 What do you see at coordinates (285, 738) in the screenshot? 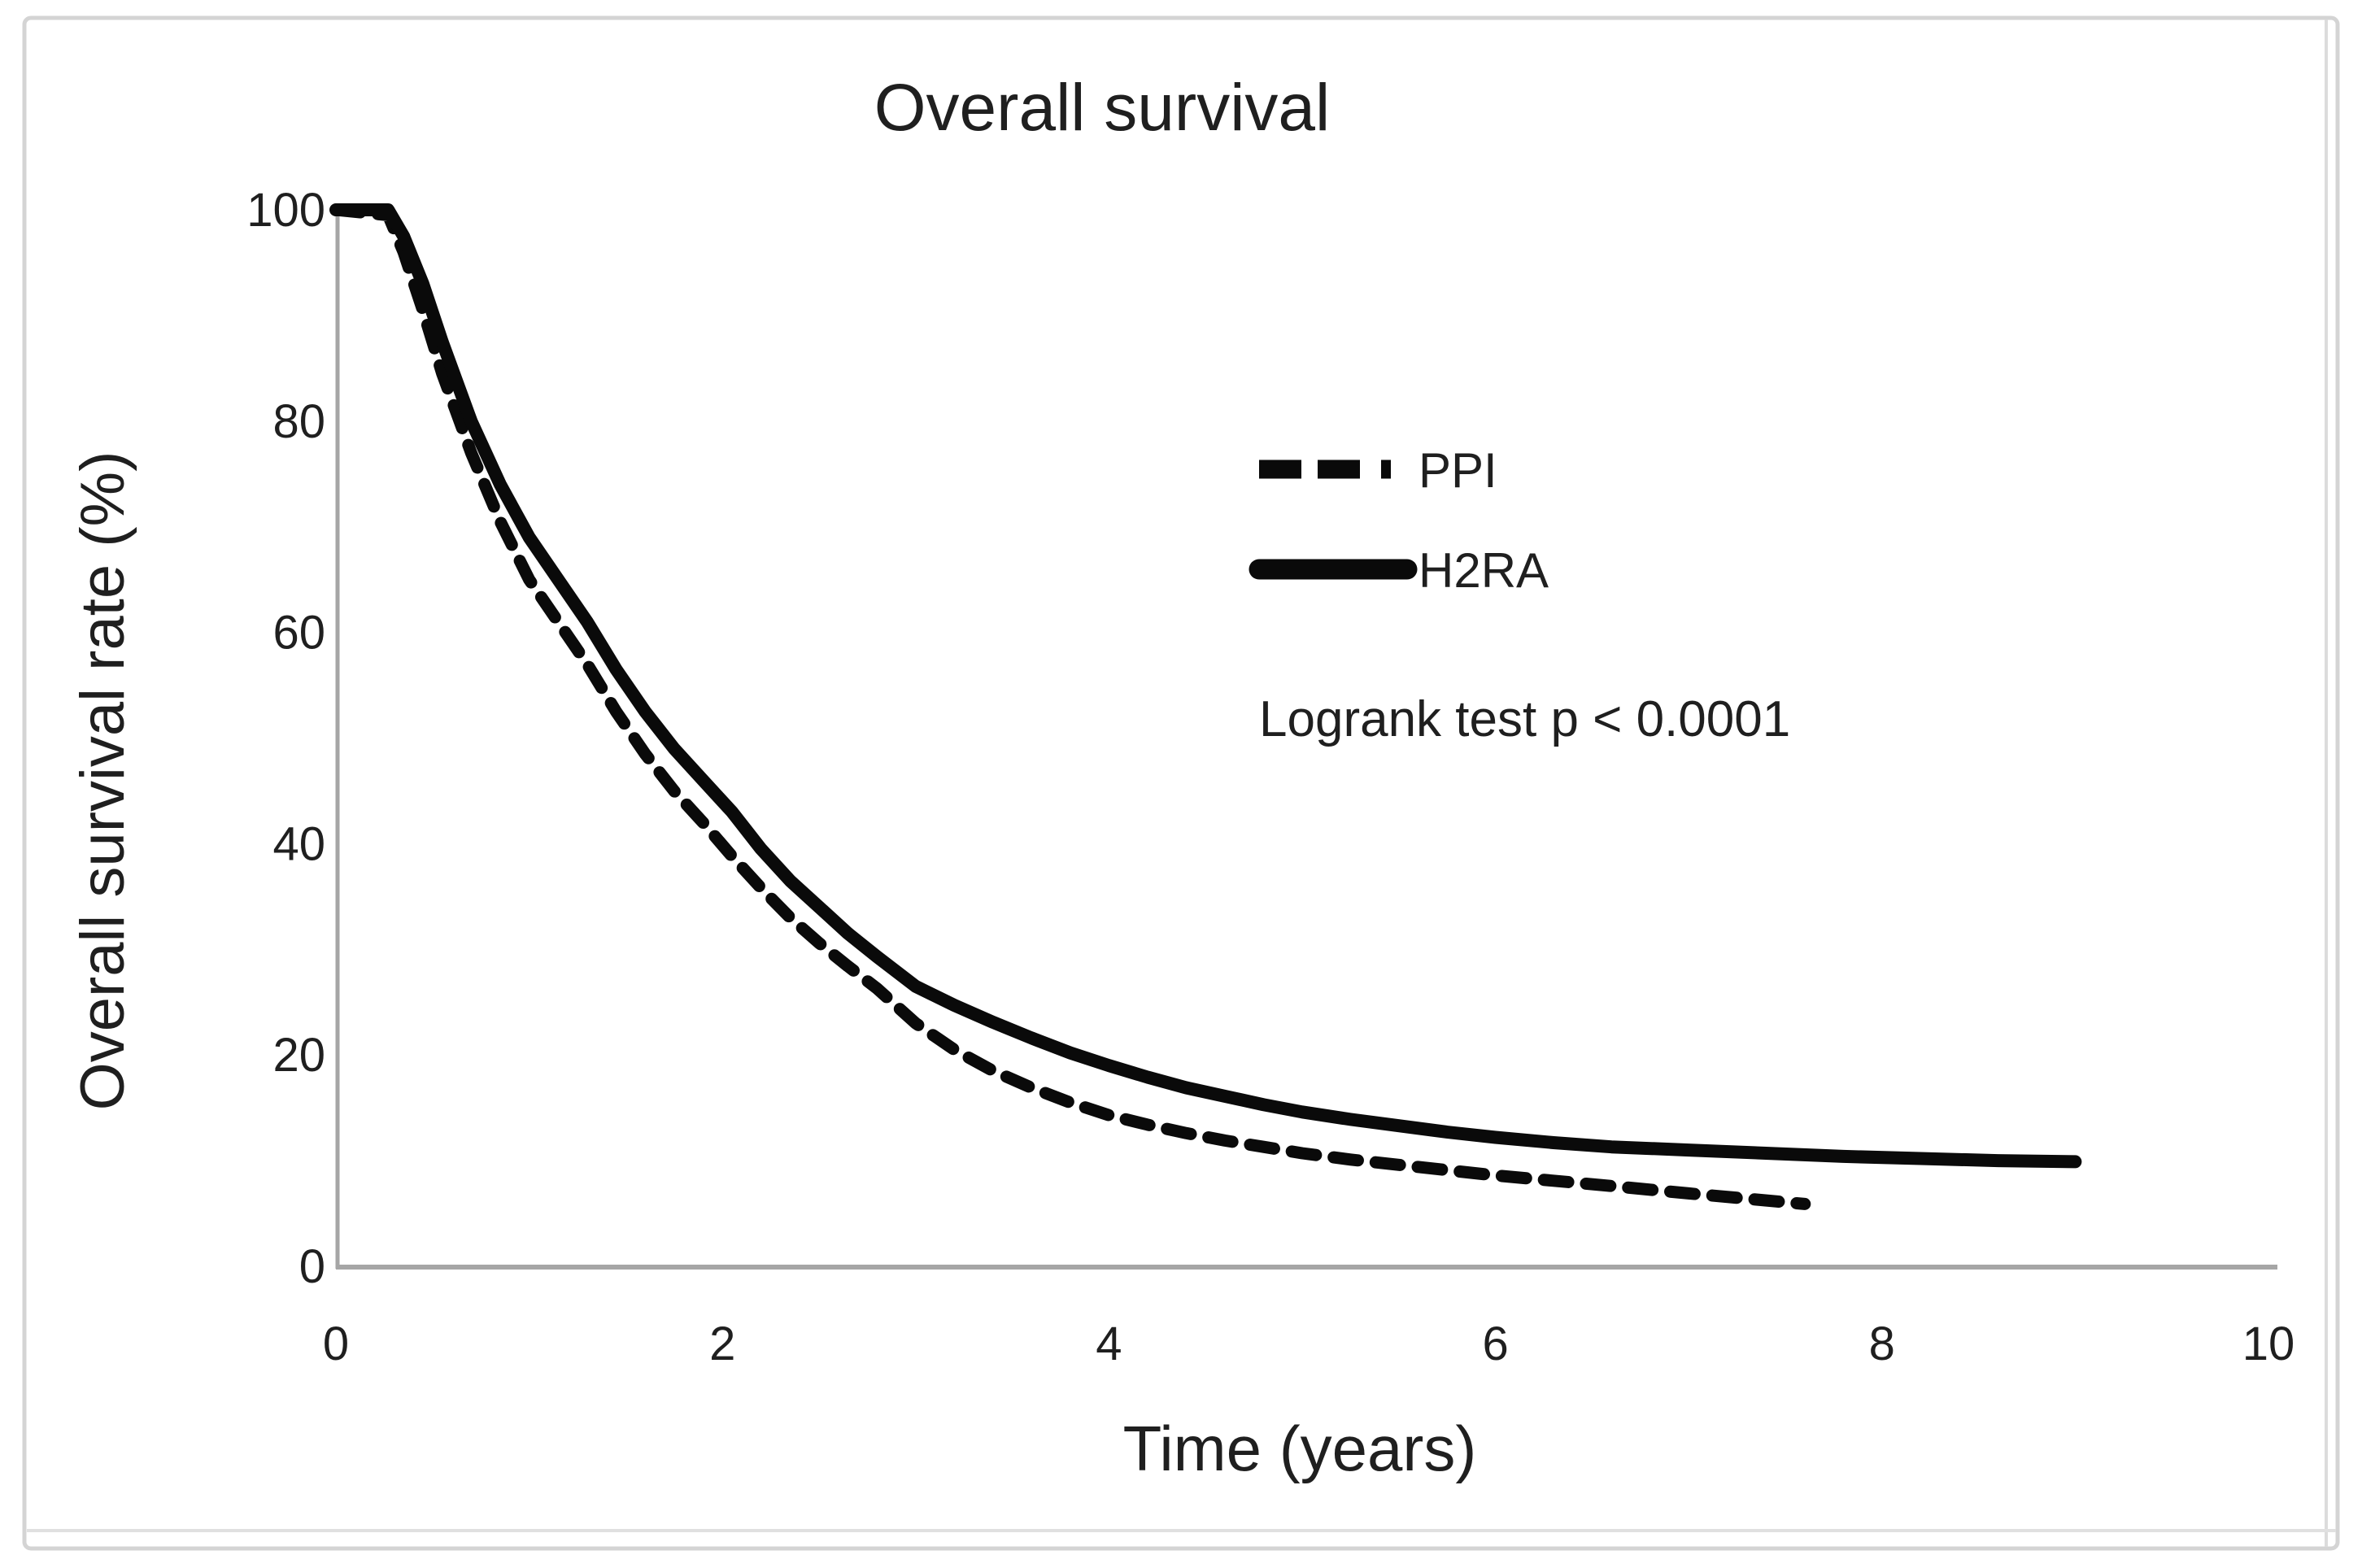
I see `y-axis-tick-labels: 0 20 40 60 80 100` at bounding box center [285, 738].